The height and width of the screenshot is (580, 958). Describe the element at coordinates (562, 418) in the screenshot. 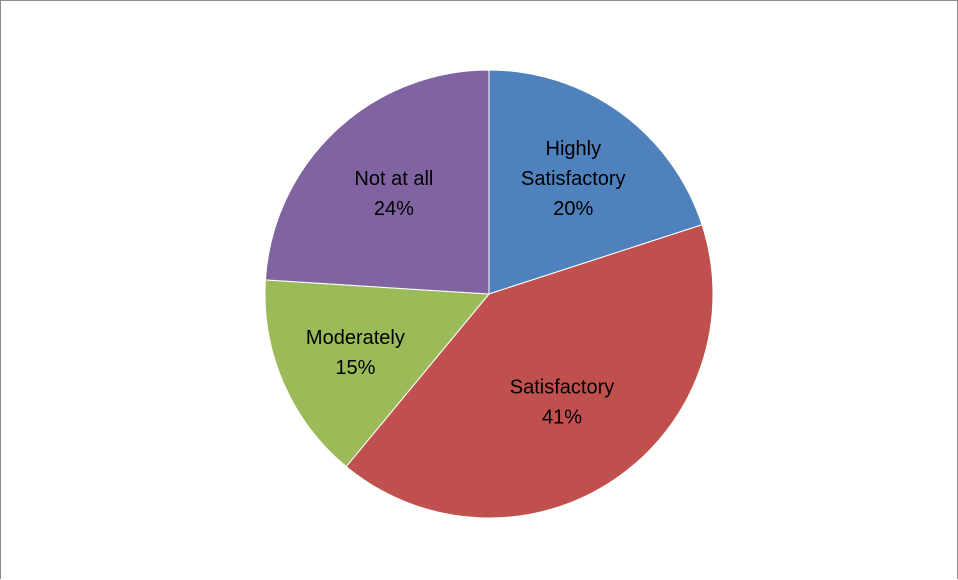

I see `percent-label: 41%` at that location.